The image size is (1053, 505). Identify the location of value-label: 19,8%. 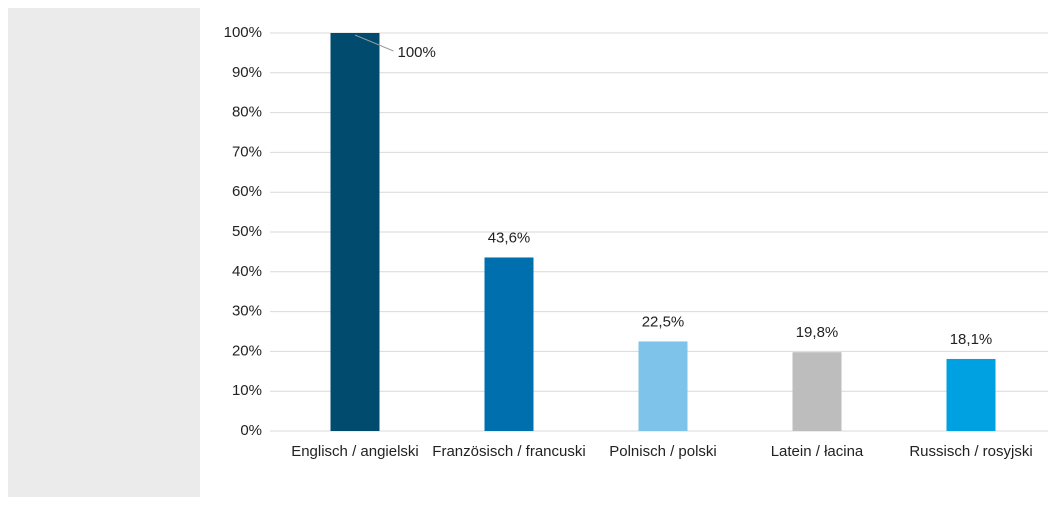
(817, 332).